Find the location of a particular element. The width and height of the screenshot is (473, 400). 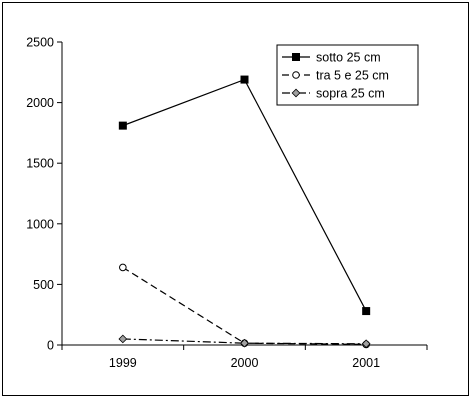

x-axis-ticks: 1999 2000 2001 is located at coordinates (244, 357).